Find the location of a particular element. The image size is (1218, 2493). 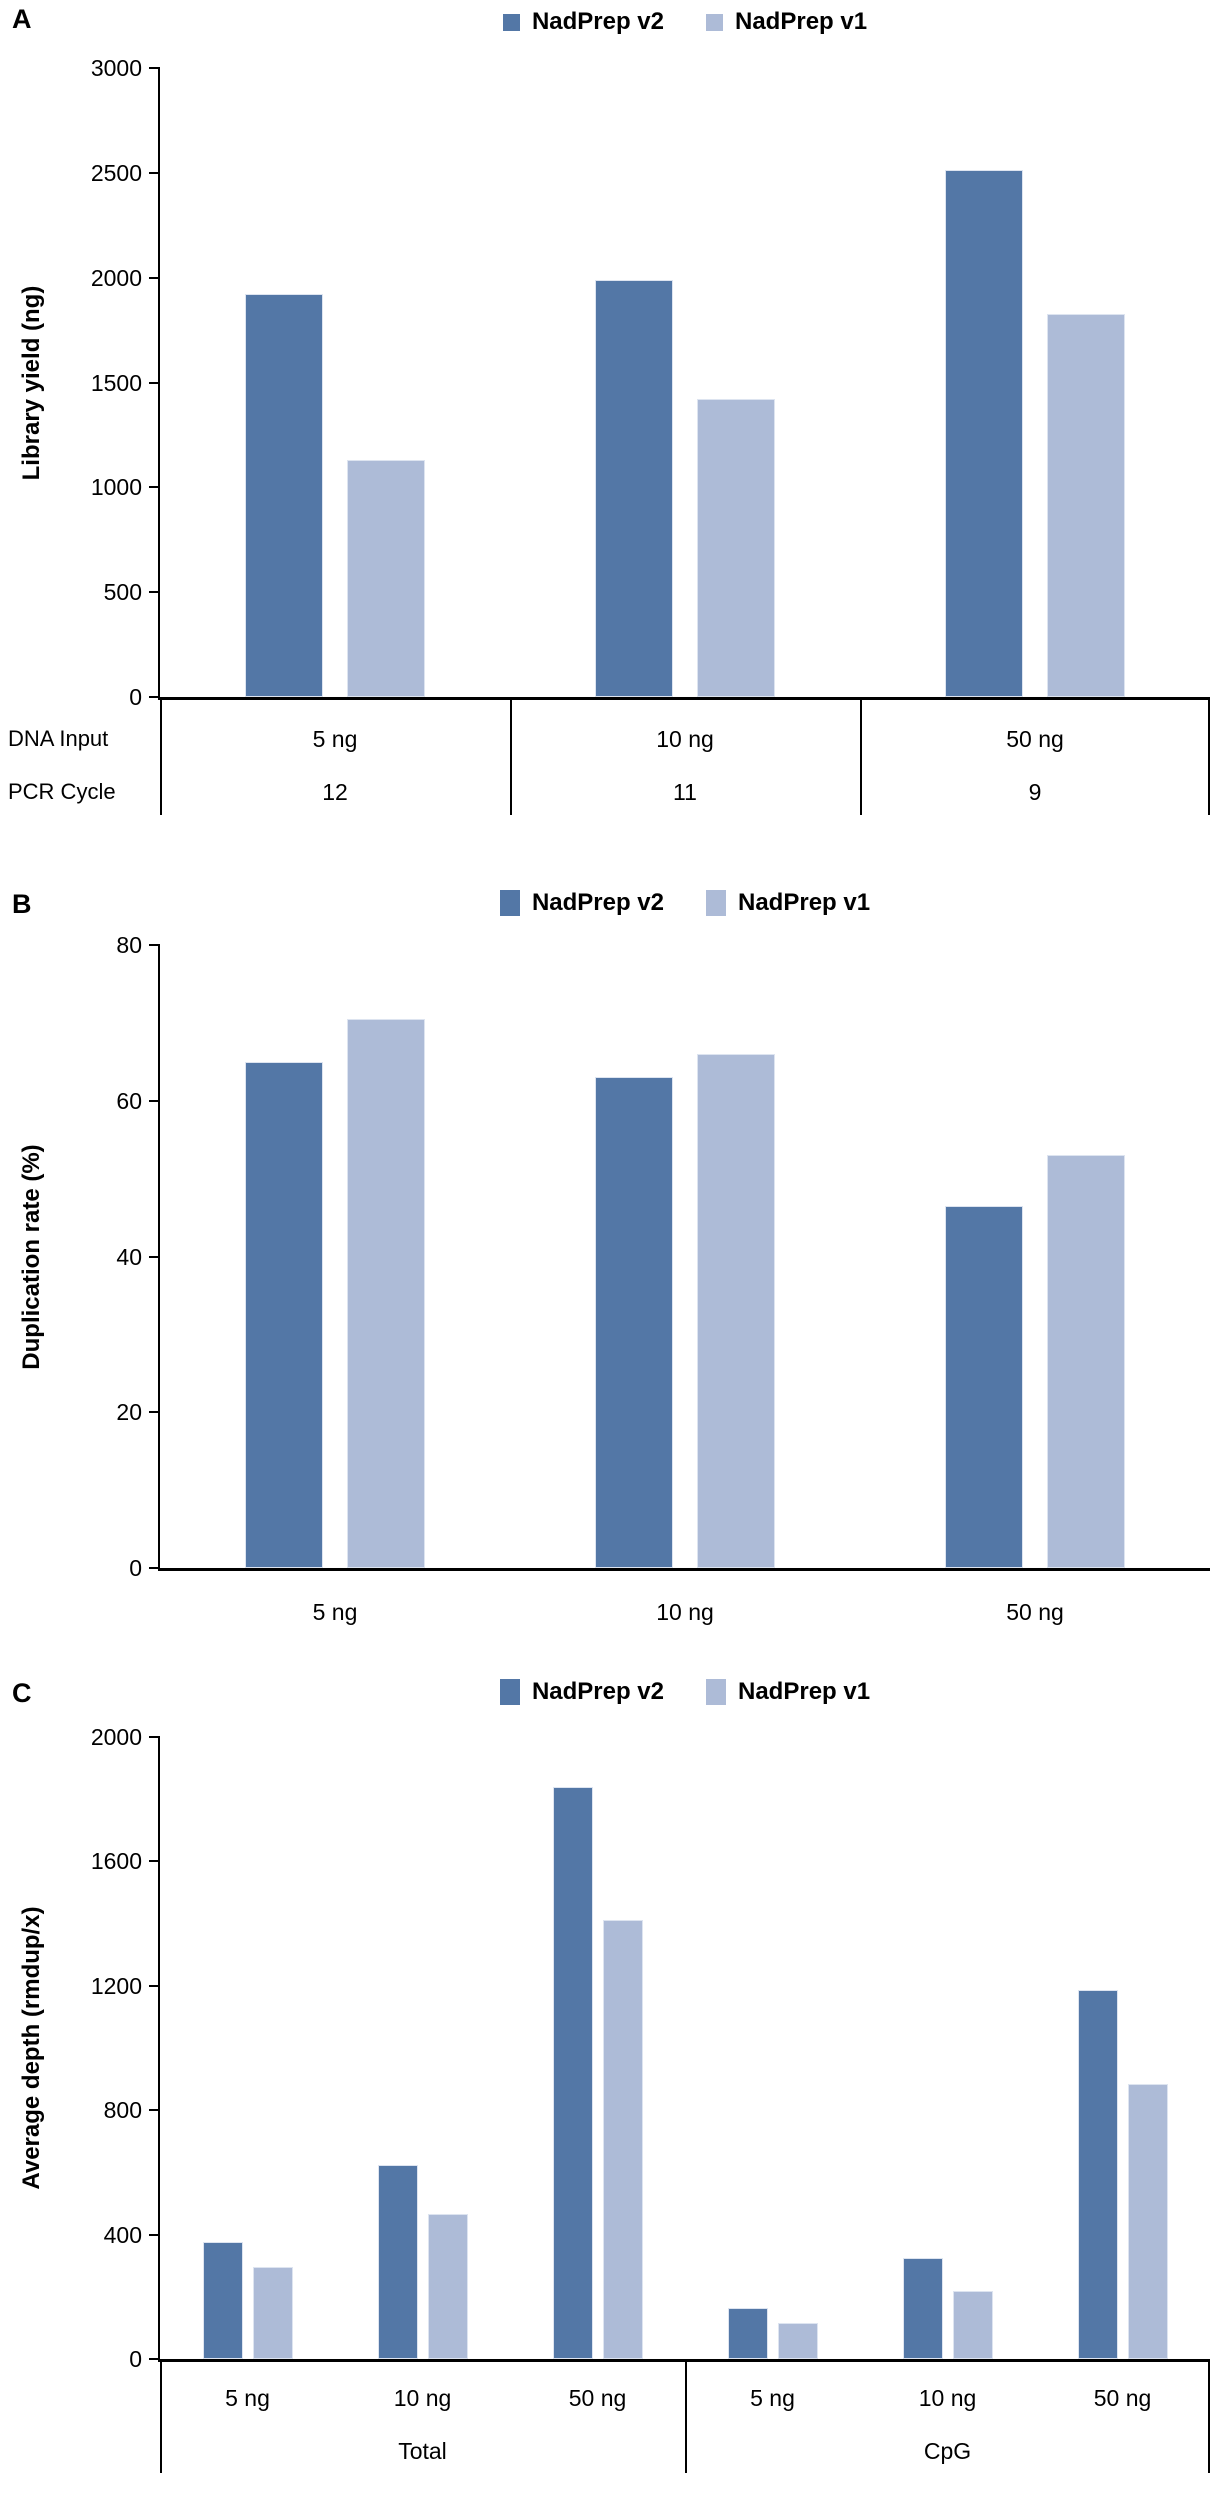

bar-a-1-nadprep-v2 is located at coordinates (634, 488).